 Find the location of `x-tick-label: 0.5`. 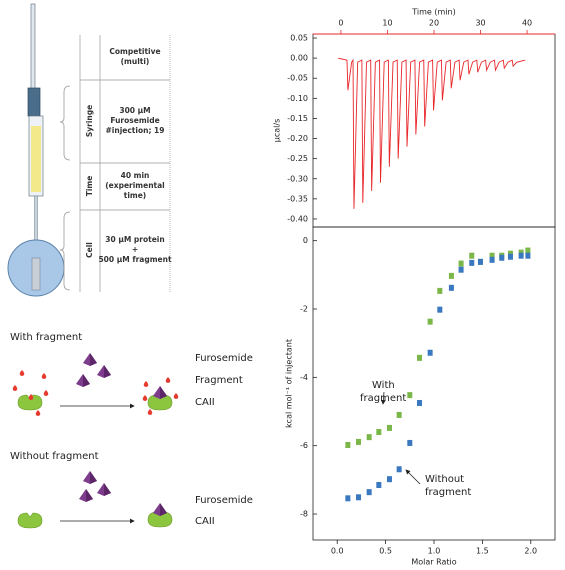

x-tick-label: 0.5 is located at coordinates (385, 551).